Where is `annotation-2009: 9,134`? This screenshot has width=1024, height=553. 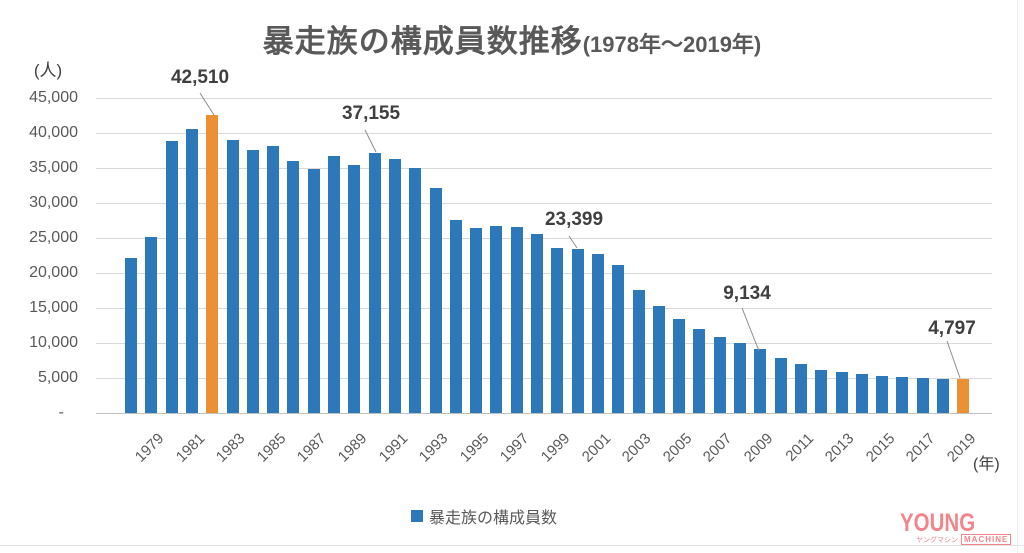
annotation-2009: 9,134 is located at coordinates (747, 293).